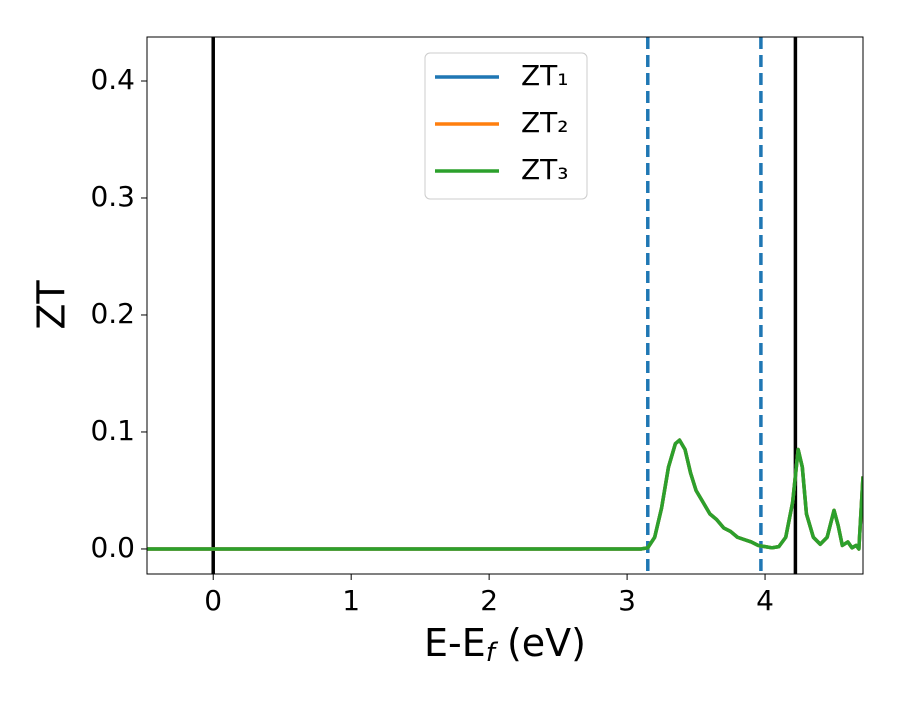 The image size is (900, 704). Describe the element at coordinates (52, 305) in the screenshot. I see `y-axis-label: ZT` at that location.